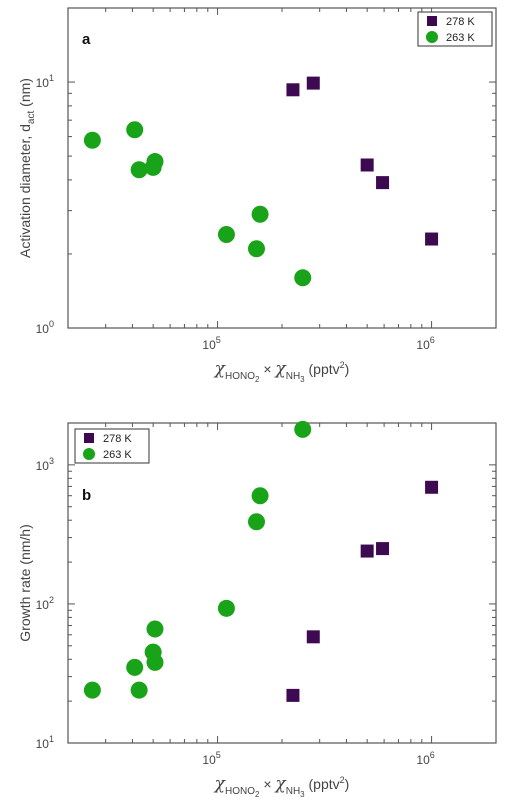  Describe the element at coordinates (197, 204) in the screenshot. I see `series-263k` at that location.